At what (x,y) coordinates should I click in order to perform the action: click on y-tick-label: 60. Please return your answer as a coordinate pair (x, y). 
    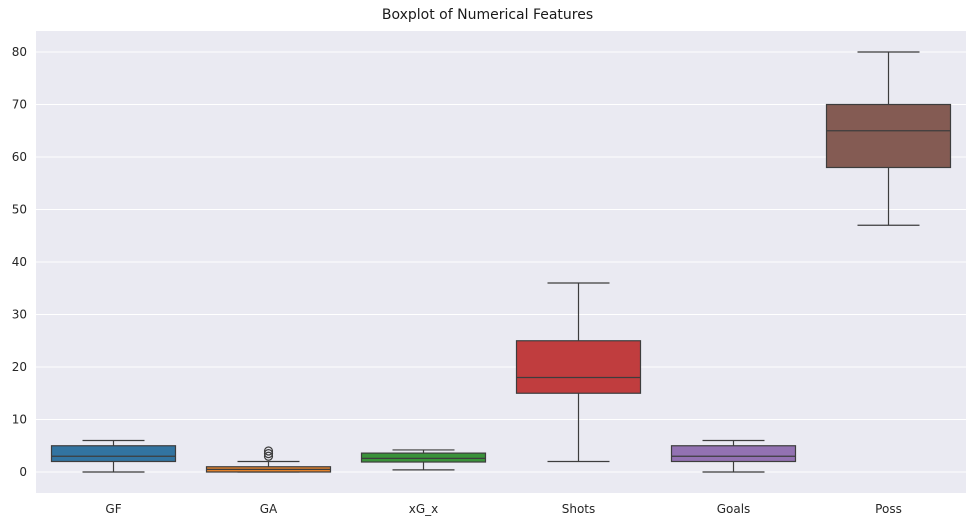
    Looking at the image, I should click on (19, 157).